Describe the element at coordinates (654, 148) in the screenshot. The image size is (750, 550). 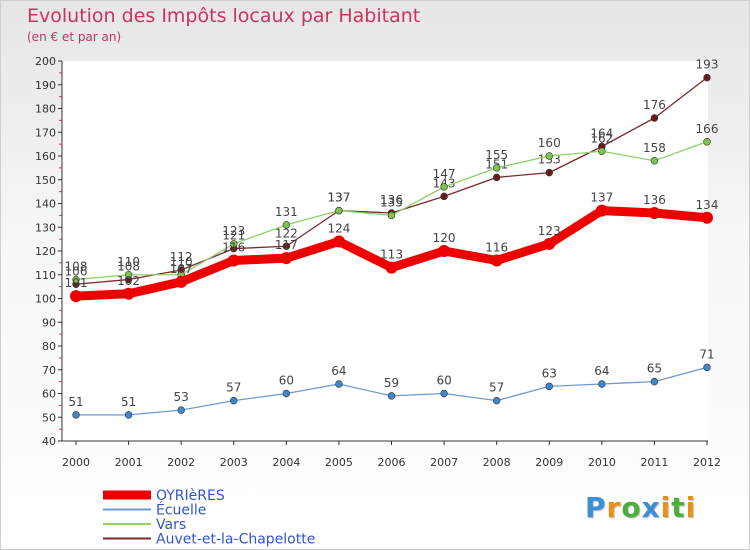
I see `data-label: 158` at that location.